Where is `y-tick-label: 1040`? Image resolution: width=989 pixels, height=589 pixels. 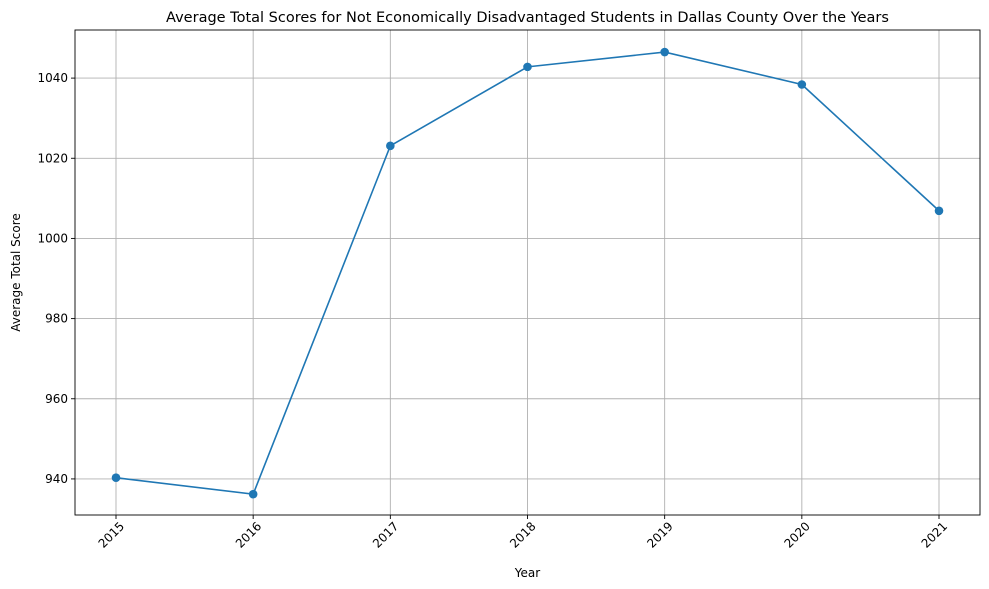
y-tick-label: 1040 is located at coordinates (52, 78).